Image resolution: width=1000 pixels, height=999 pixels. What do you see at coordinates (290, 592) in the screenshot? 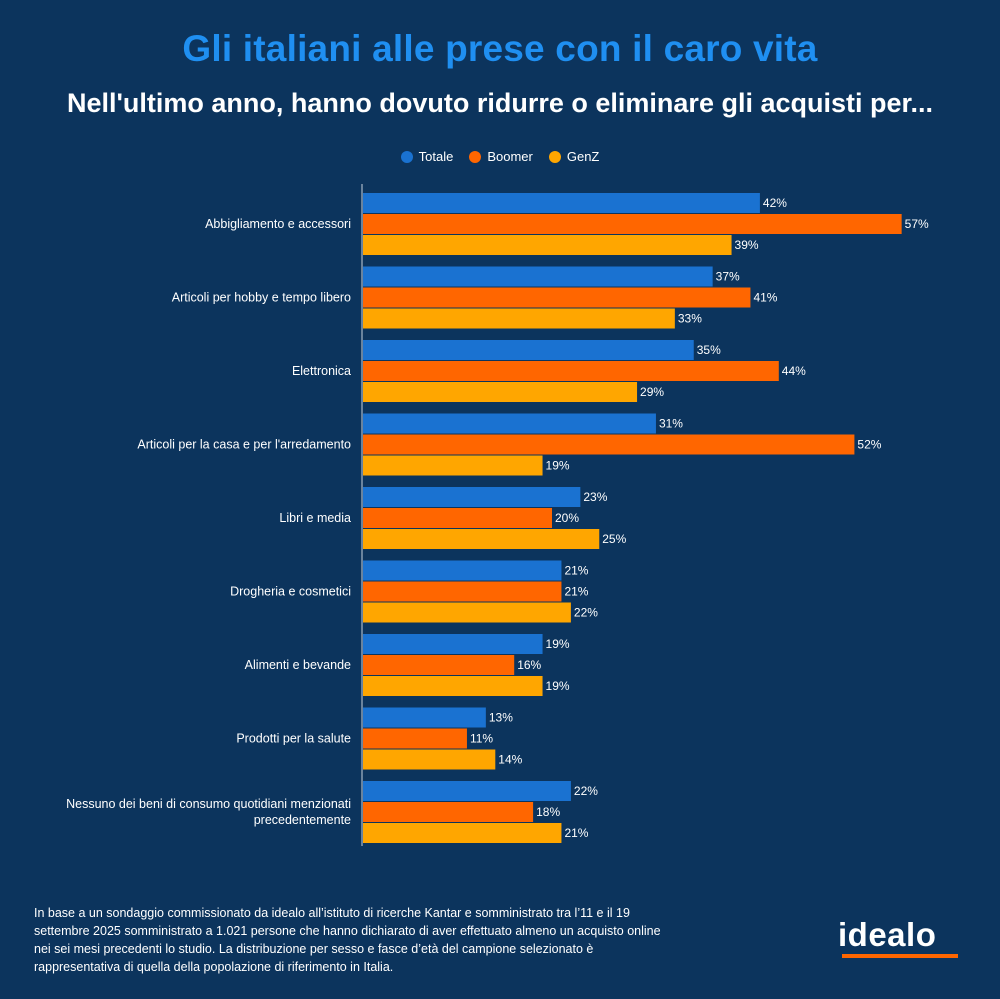
I see `category-label: Drogheria e cosmetici` at bounding box center [290, 592].